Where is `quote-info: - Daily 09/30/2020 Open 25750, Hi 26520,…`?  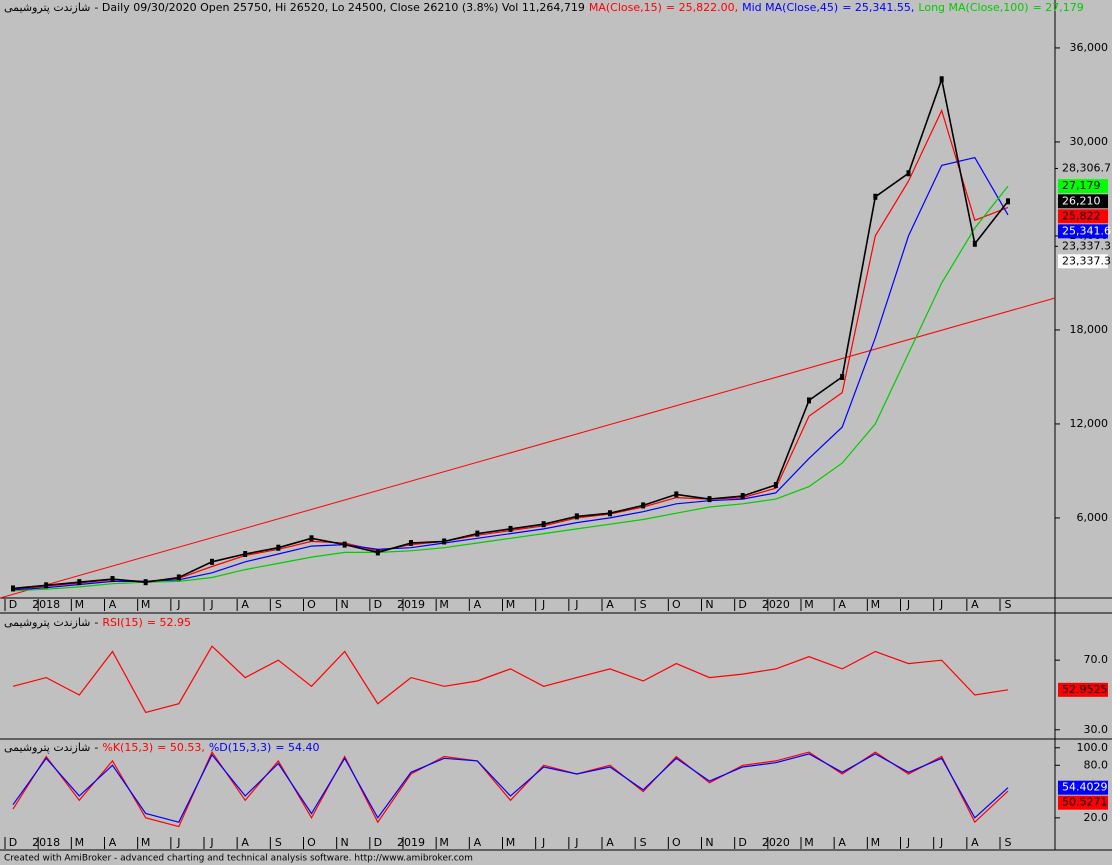 quote-info: - Daily 09/30/2020 Open 25750, Hi 26520,… is located at coordinates (339, 7).